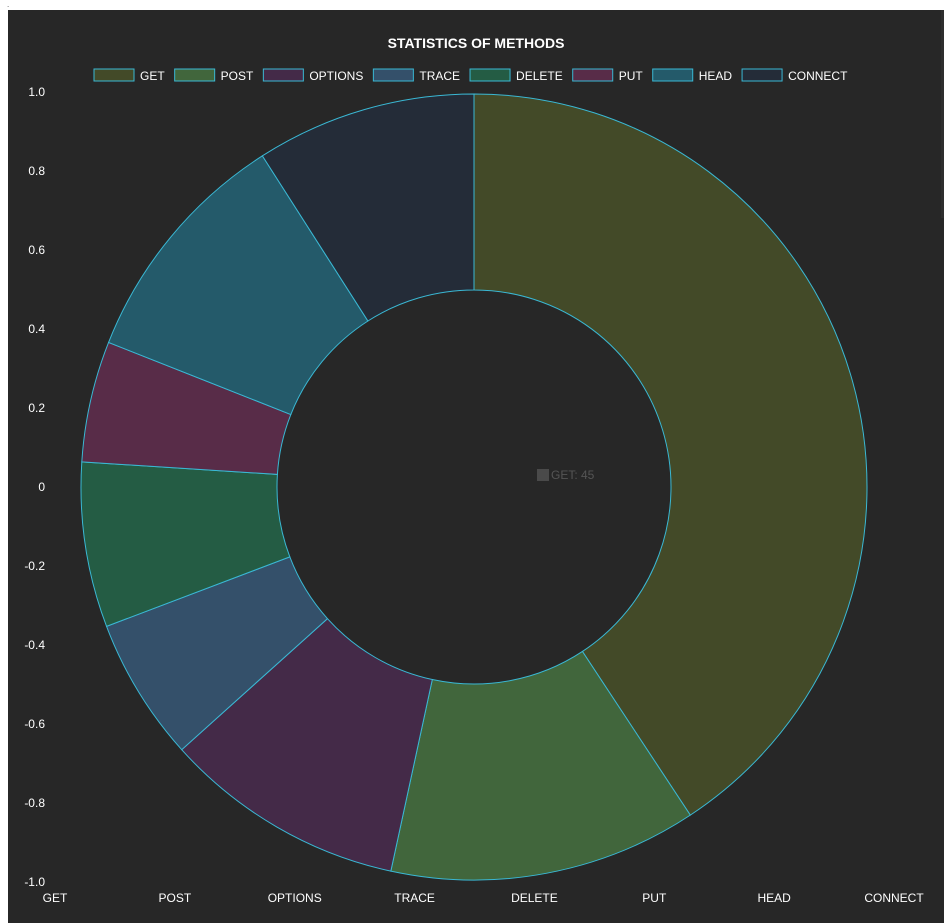  I want to click on chart-title: STATISTICS OF METHODS, so click(476, 43).